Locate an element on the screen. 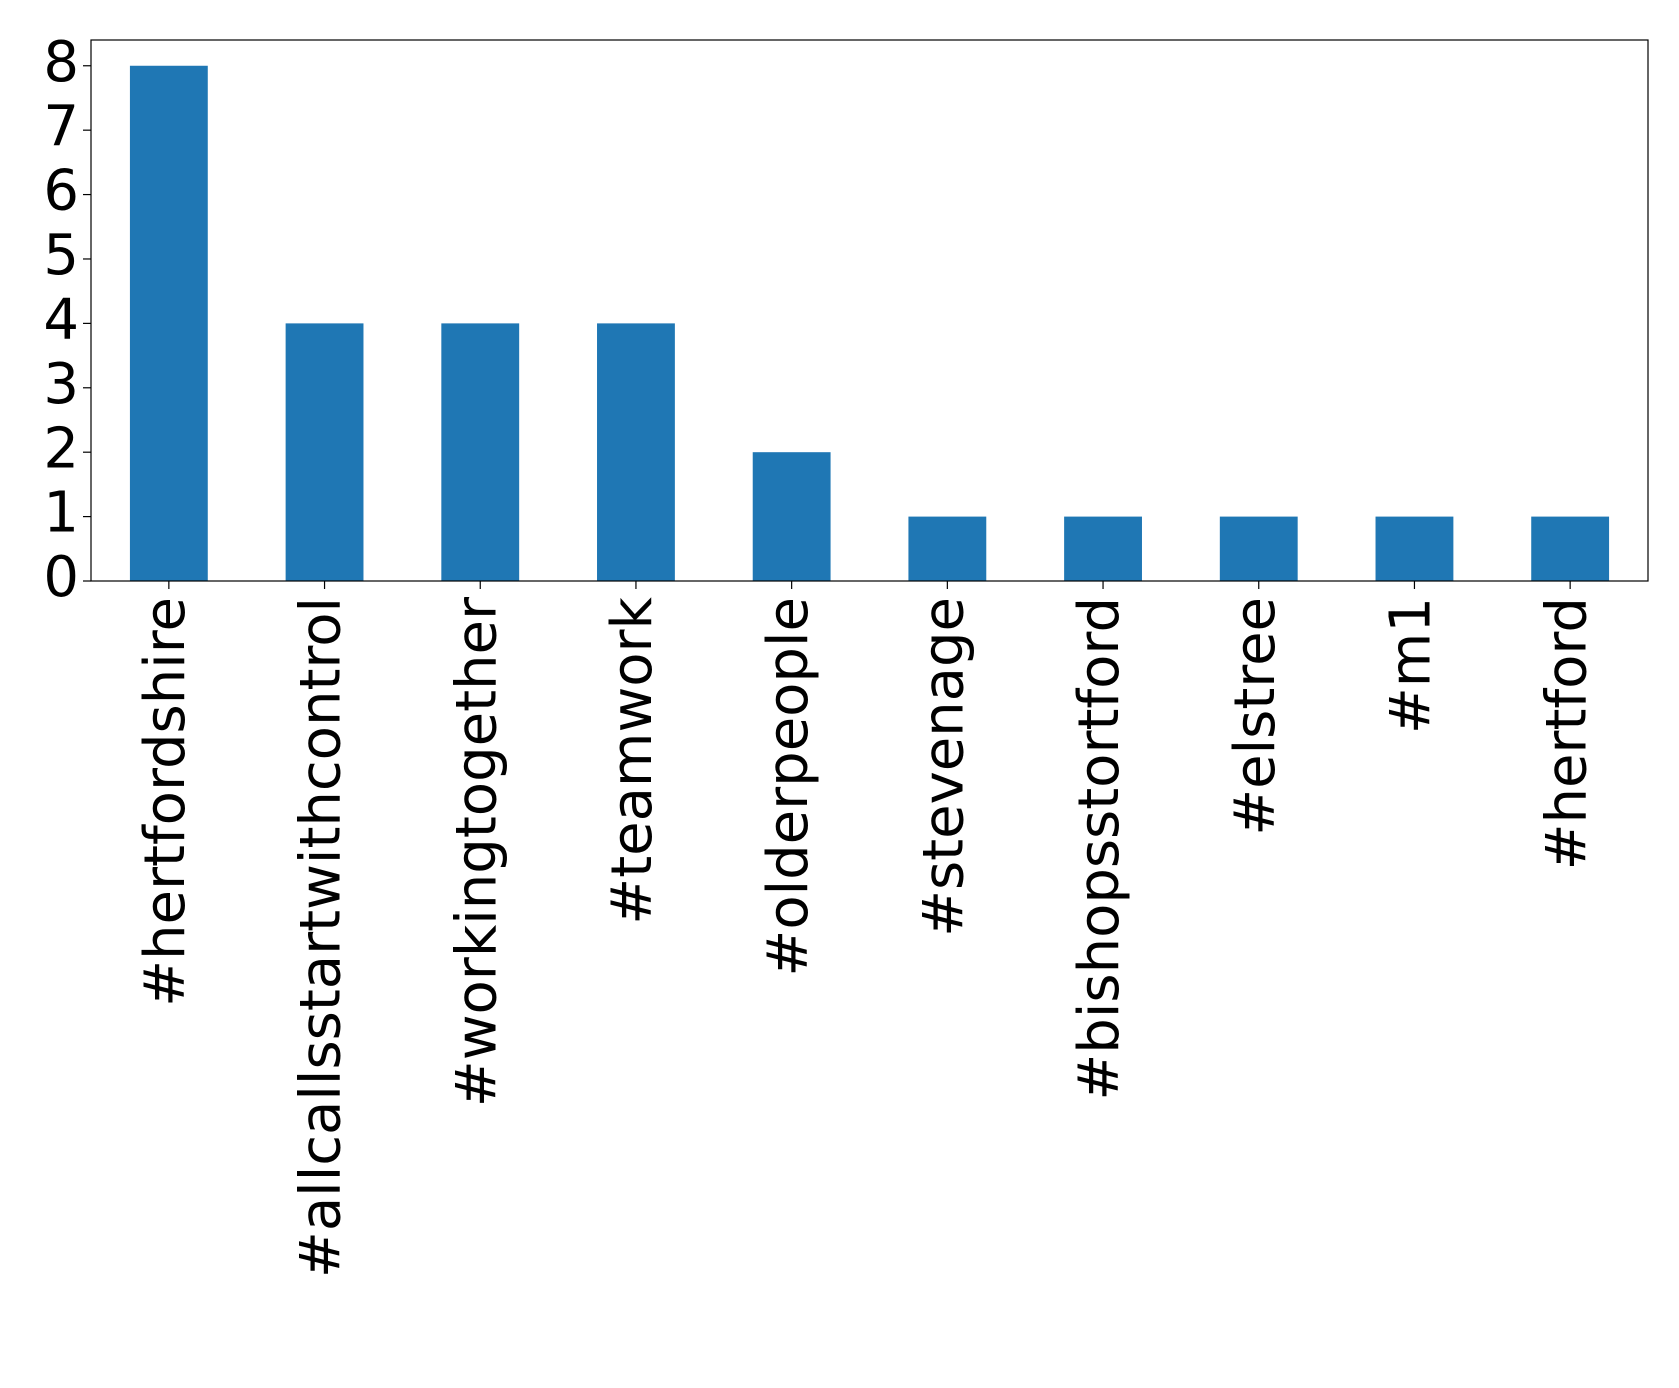 Image resolution: width=1679 pixels, height=1388 pixels. y-tick-label: 1 is located at coordinates (61, 513).